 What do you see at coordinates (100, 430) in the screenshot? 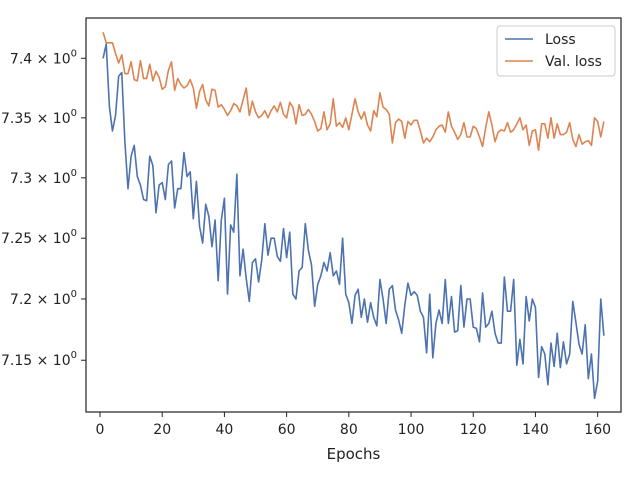
I see `x-tick-label: 0` at bounding box center [100, 430].